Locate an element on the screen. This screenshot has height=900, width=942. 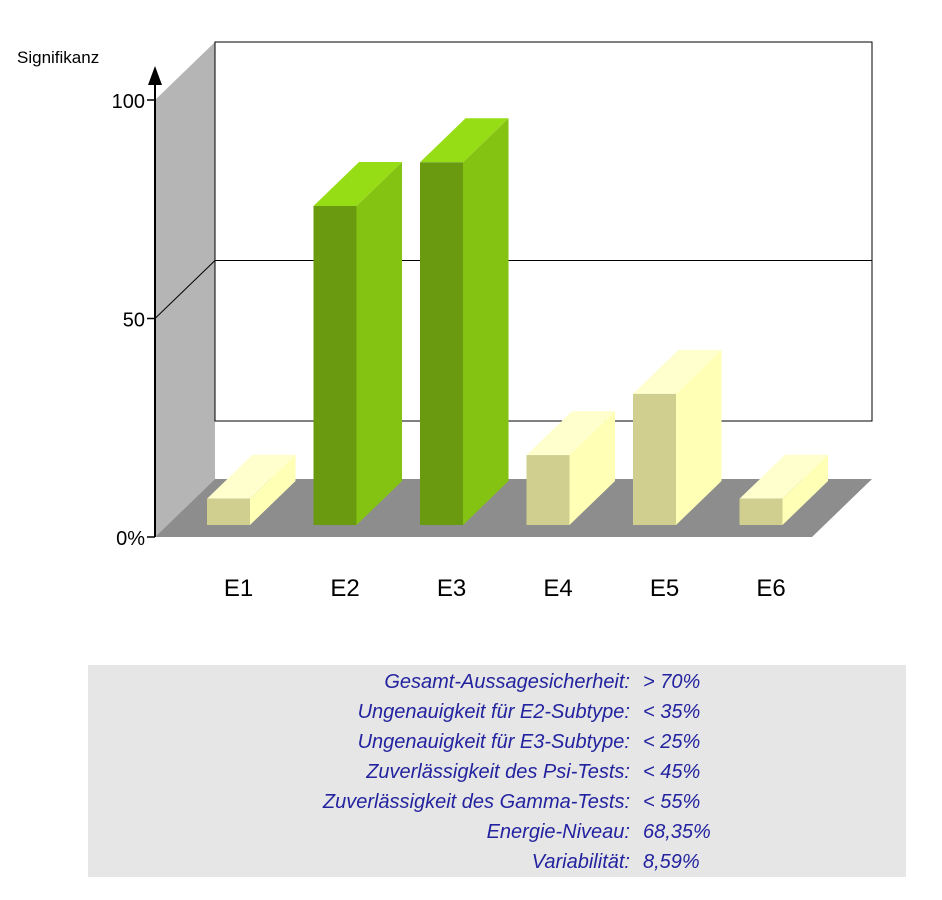
stat-label: Energie-Niveau: is located at coordinates (558, 832).